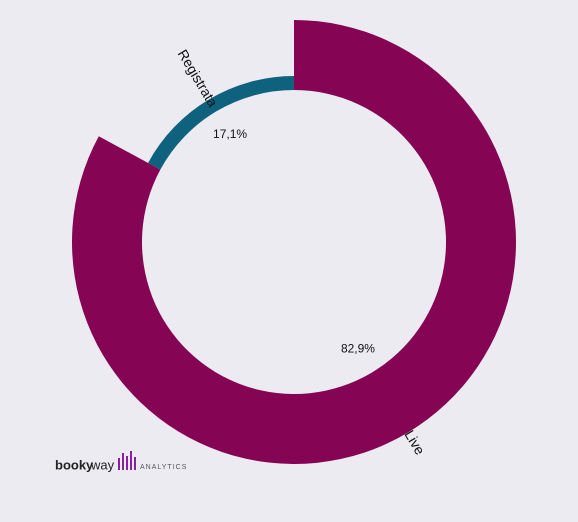 This screenshot has width=578, height=522. What do you see at coordinates (358, 349) in the screenshot?
I see `value-label: 82,9%` at bounding box center [358, 349].